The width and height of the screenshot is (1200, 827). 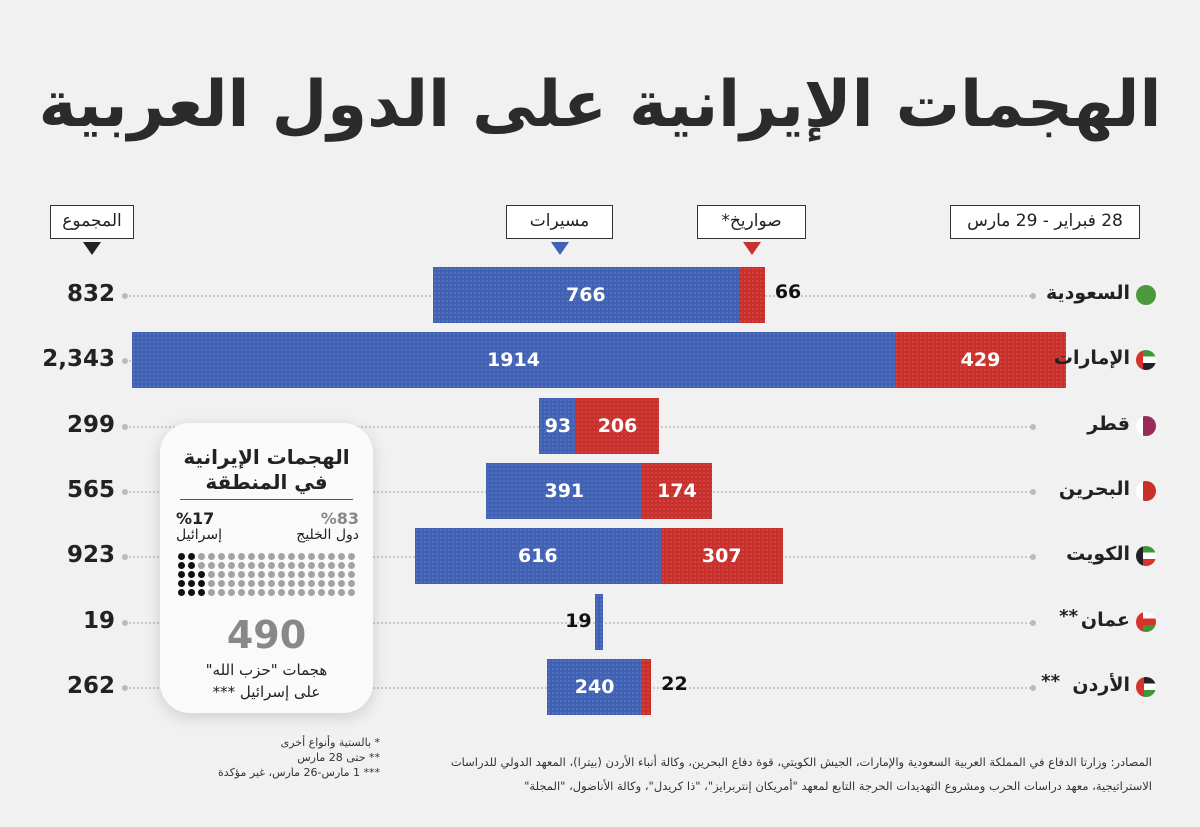 I want to click on row-total: 19, so click(x=98, y=620).